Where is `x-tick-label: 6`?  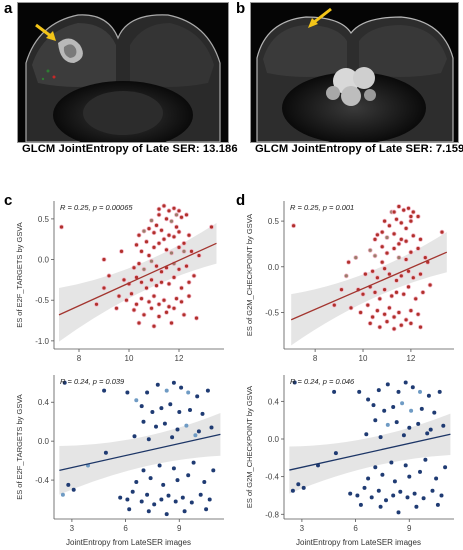
x-tick-label: 6 is located at coordinates (125, 528).